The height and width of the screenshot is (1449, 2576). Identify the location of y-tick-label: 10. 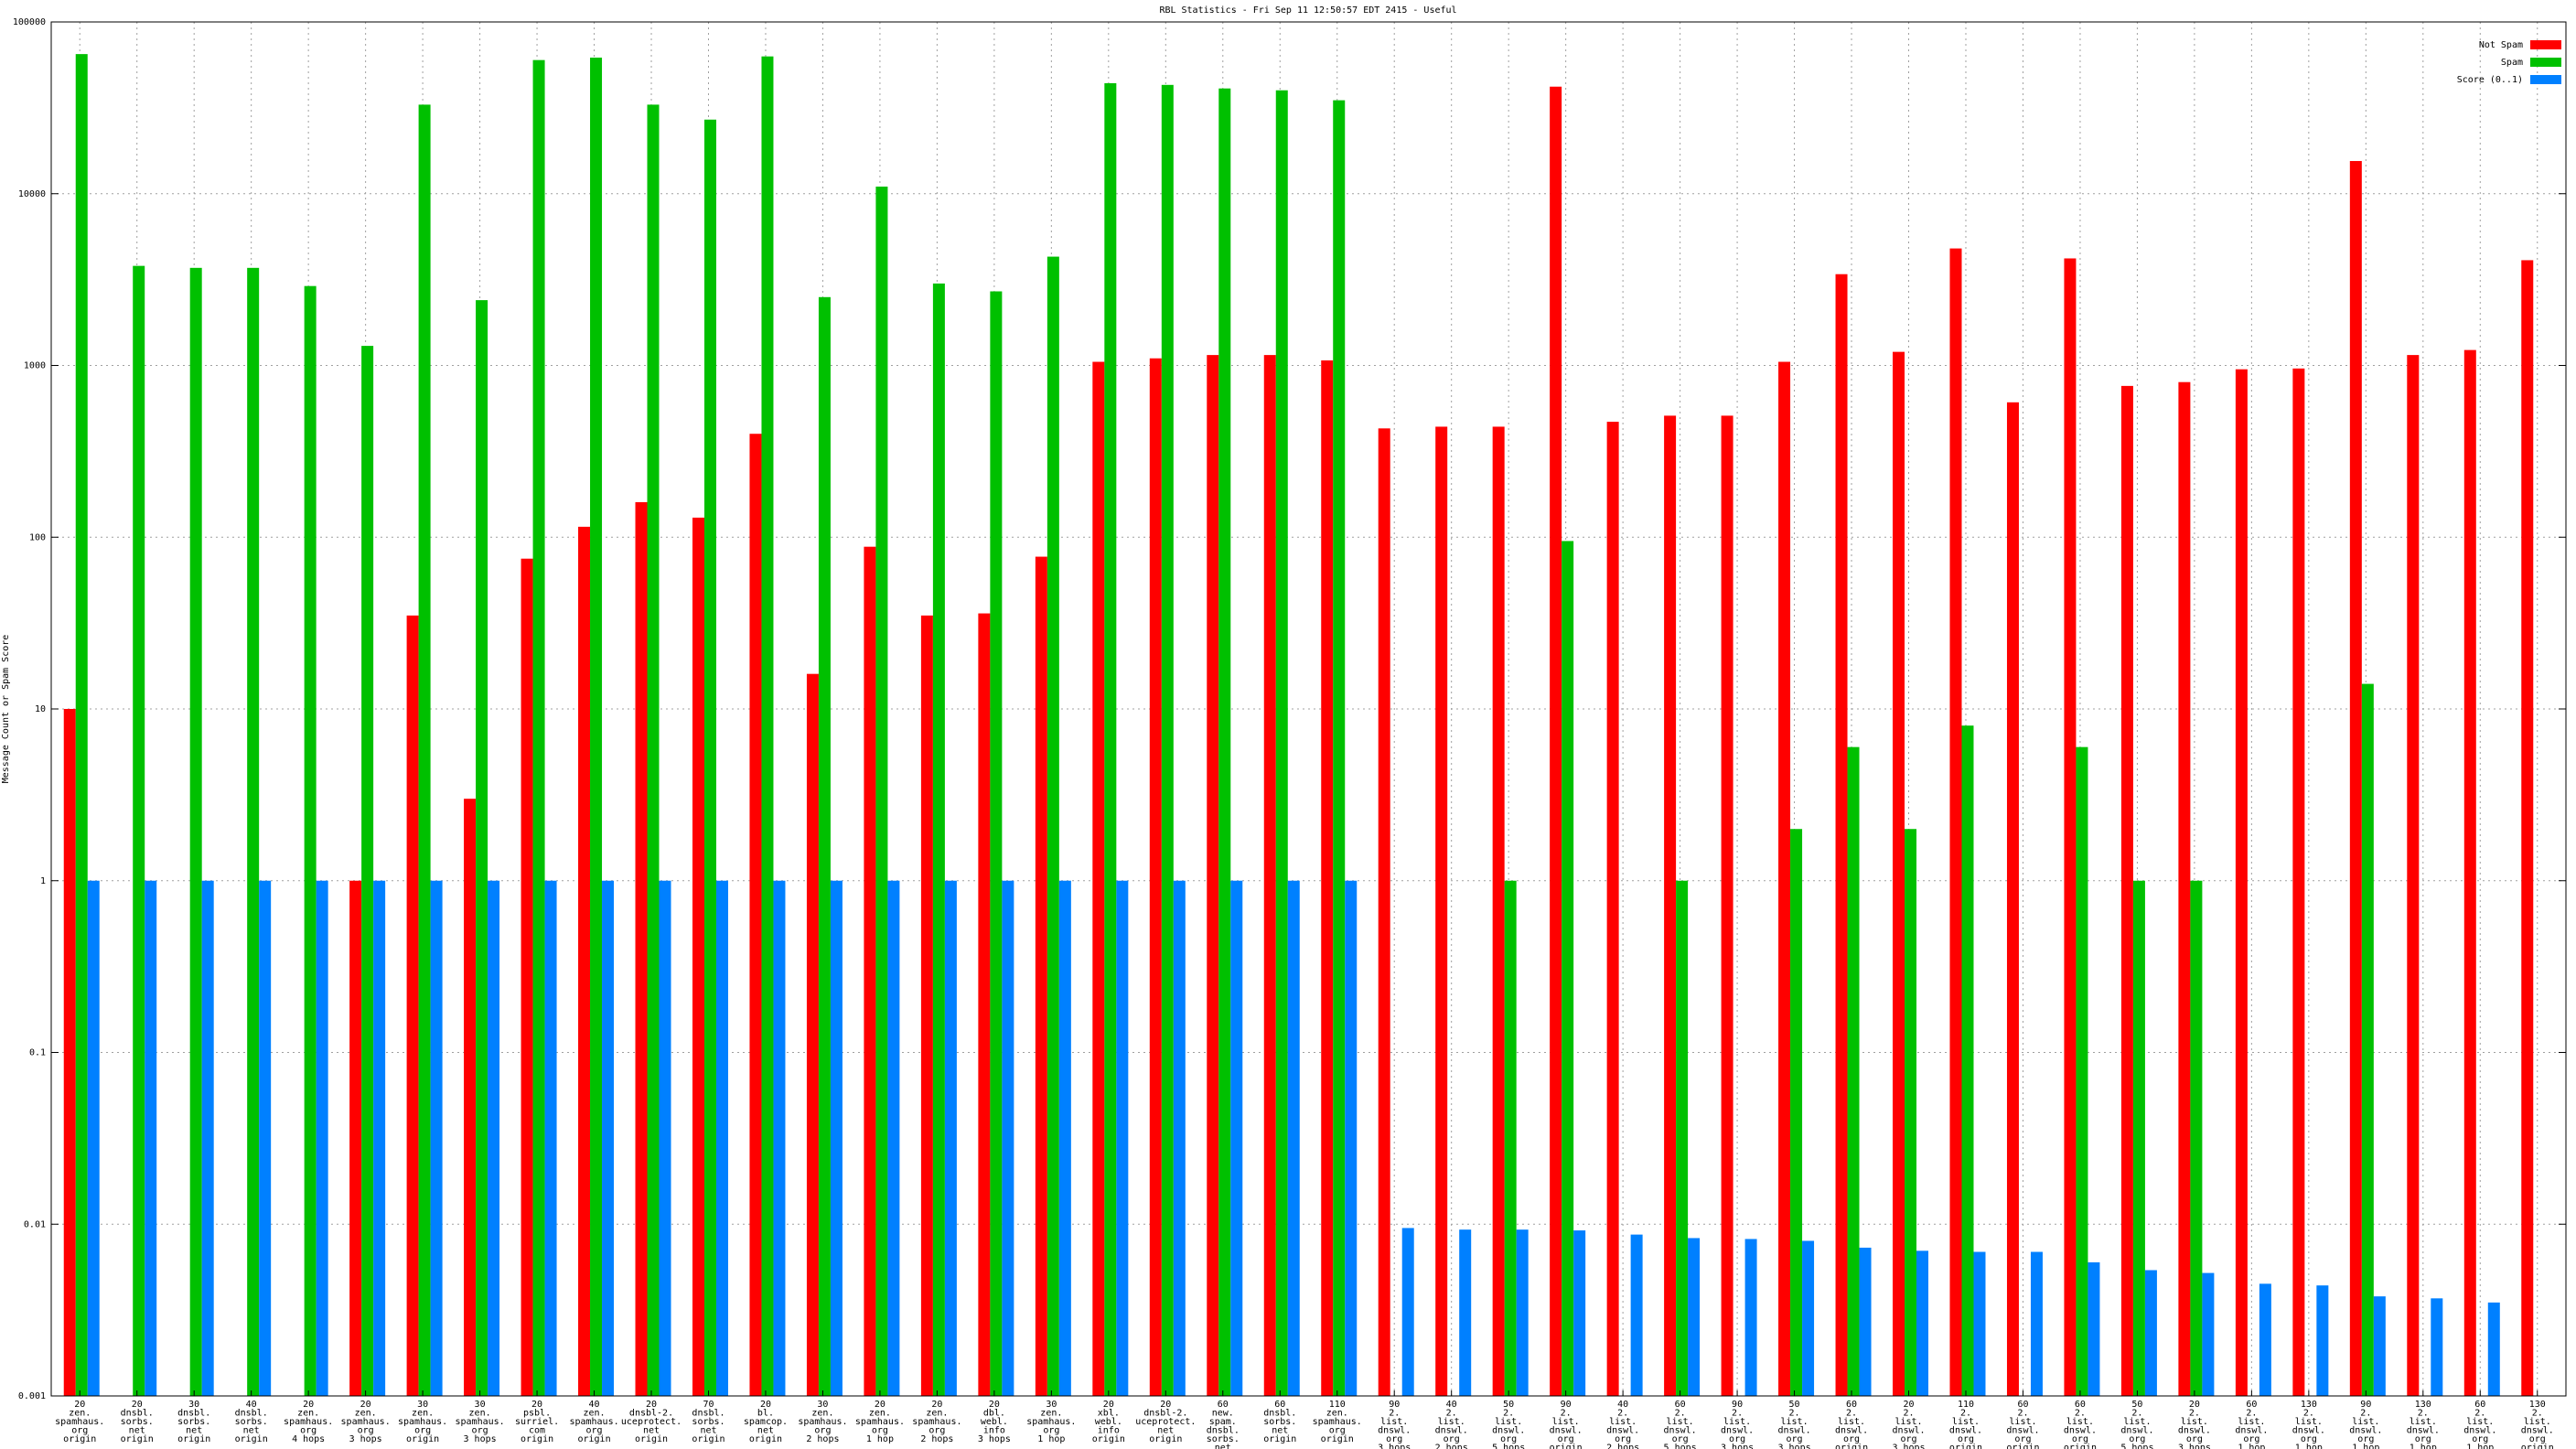
(40, 709).